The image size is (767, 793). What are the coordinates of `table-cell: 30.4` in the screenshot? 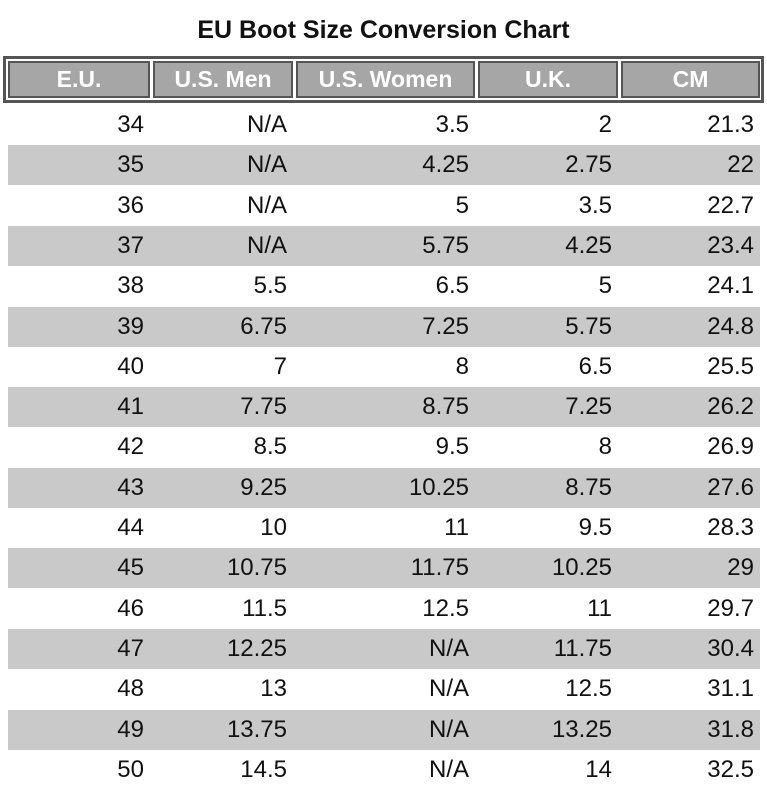 It's located at (730, 648).